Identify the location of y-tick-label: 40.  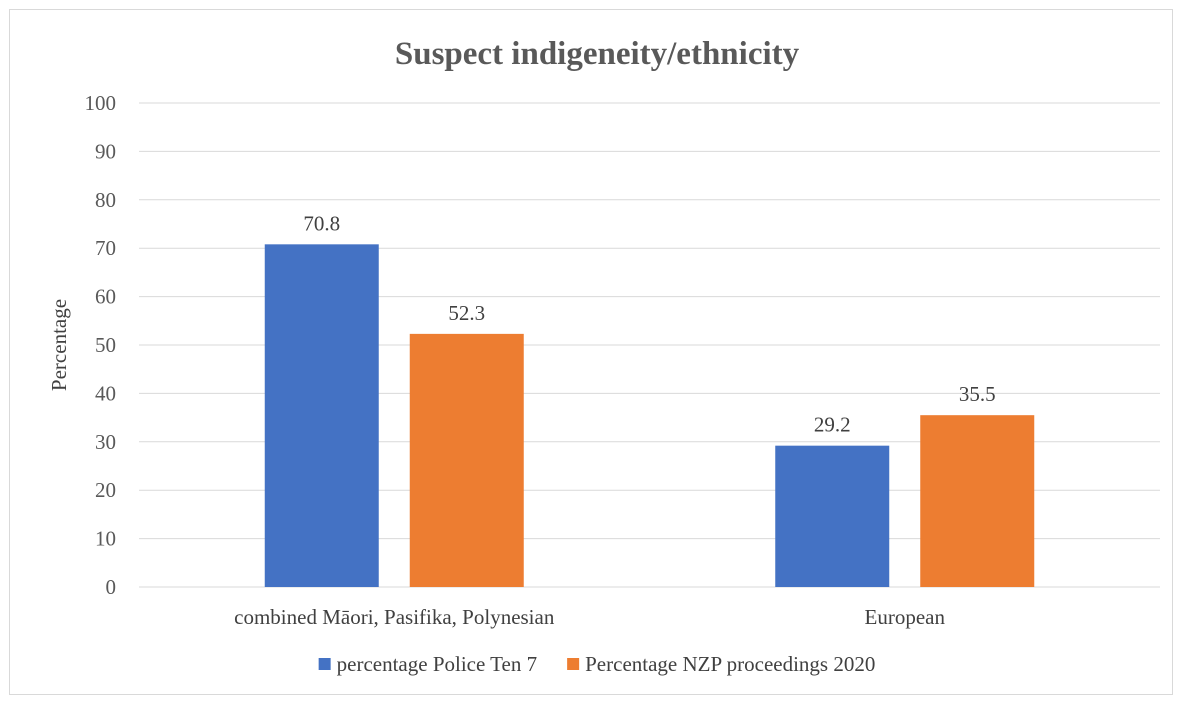
(105, 393).